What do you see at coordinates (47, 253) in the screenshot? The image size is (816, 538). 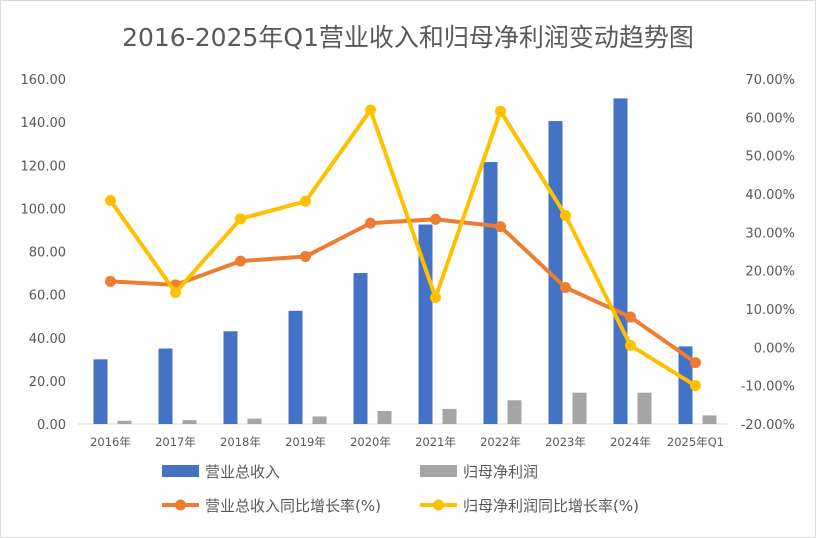 I see `left-tick-label: 80.00` at bounding box center [47, 253].